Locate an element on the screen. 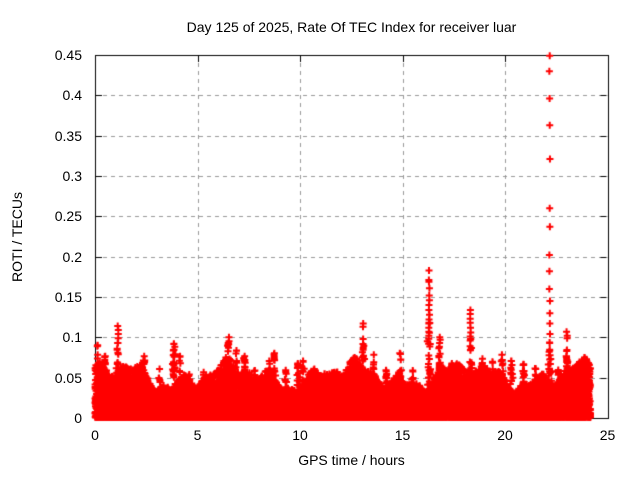  x-tick-label: 20 is located at coordinates (505, 435).